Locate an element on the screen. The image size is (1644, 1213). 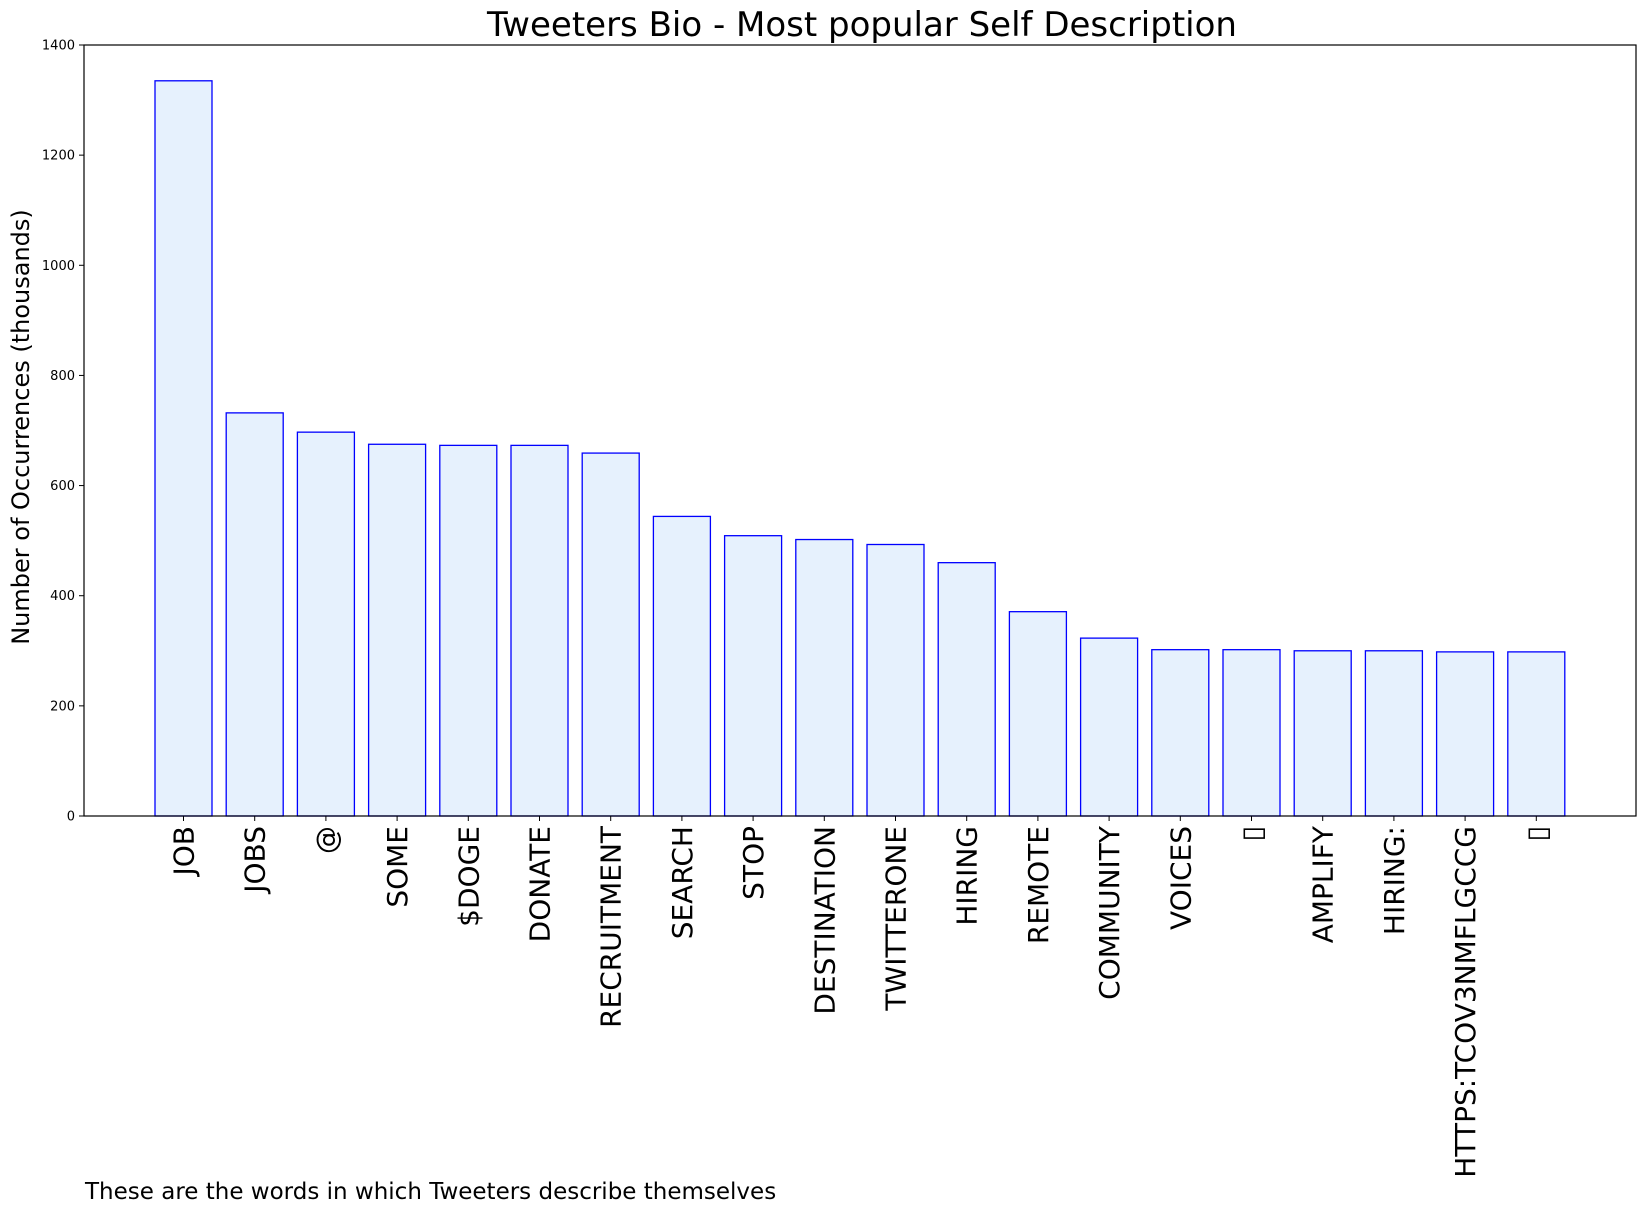
y-tick-label-5: 1000 is located at coordinates (58, 266).